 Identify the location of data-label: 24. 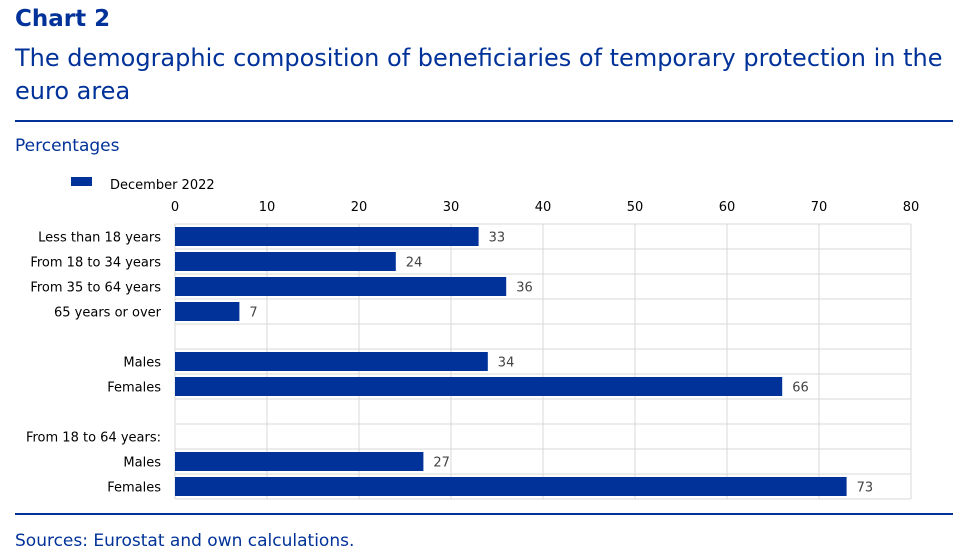
(414, 263).